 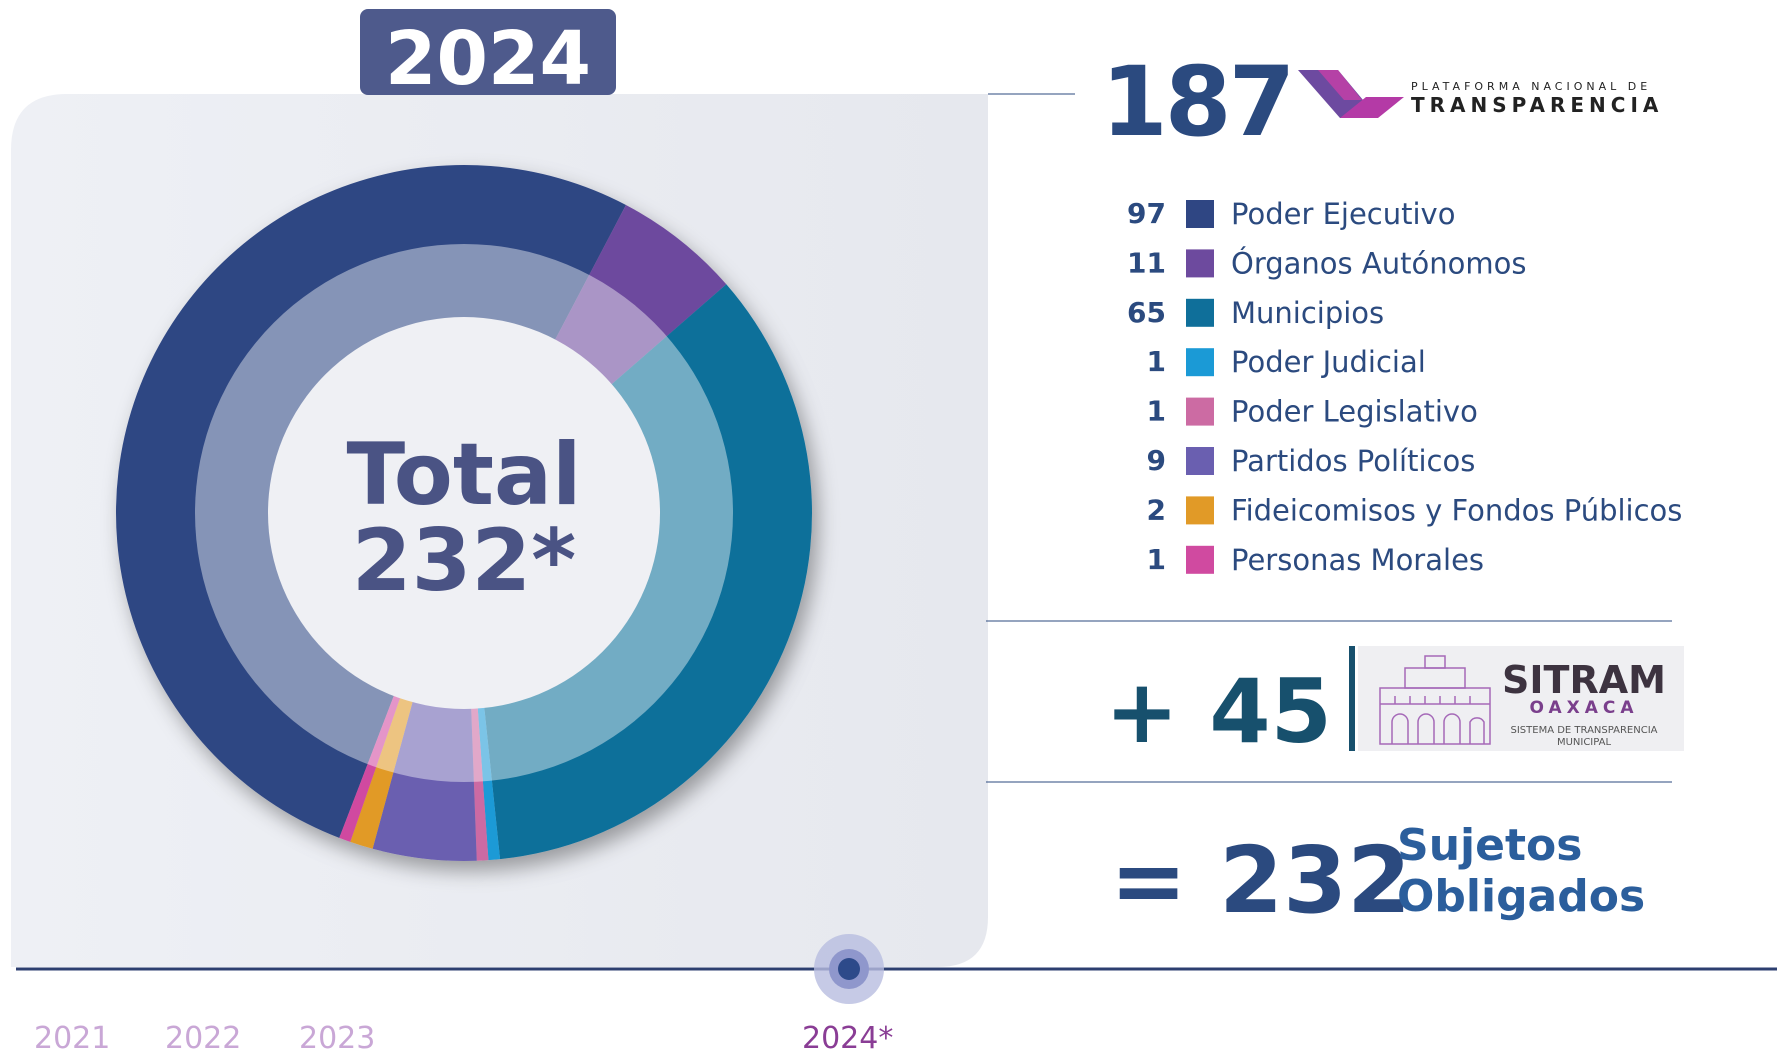 I want to click on pnt-logo: PLATAFORMA NACIONAL DE TRANSPARENCIA, so click(x=1480, y=94).